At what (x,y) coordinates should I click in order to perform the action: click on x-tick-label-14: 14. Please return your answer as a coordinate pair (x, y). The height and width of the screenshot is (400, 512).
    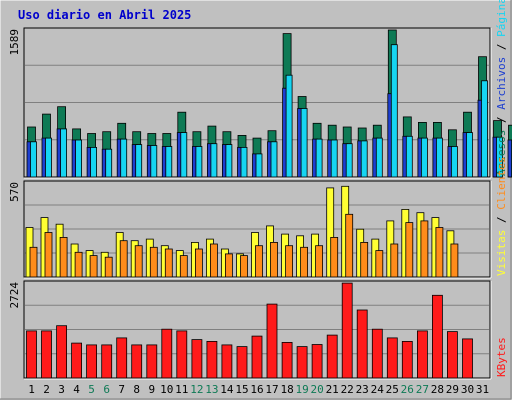
    Looking at the image, I should click on (227, 389).